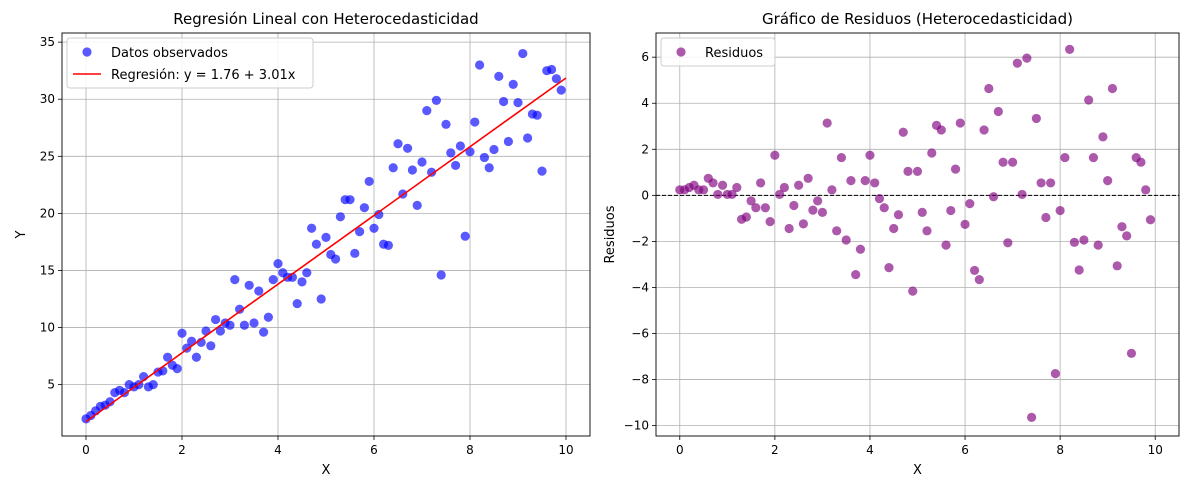 This screenshot has height=490, width=1189. I want to click on x-tick-label: 10, so click(1155, 450).